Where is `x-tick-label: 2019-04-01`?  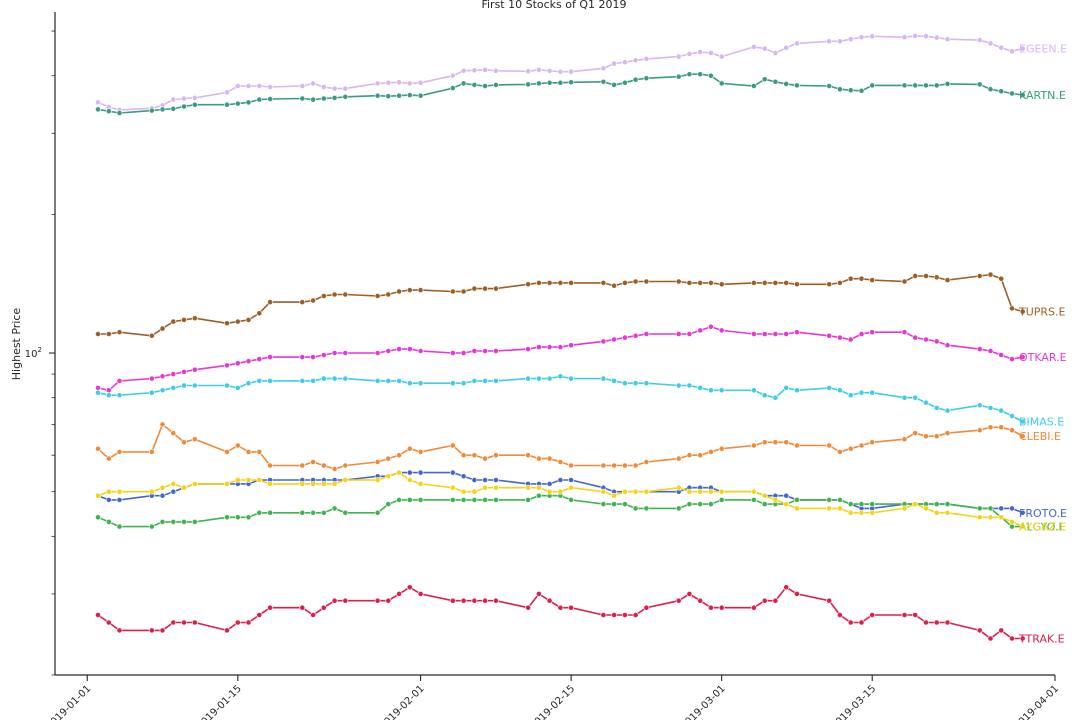
x-tick-label: 2019-04-01 is located at coordinates (1036, 701).